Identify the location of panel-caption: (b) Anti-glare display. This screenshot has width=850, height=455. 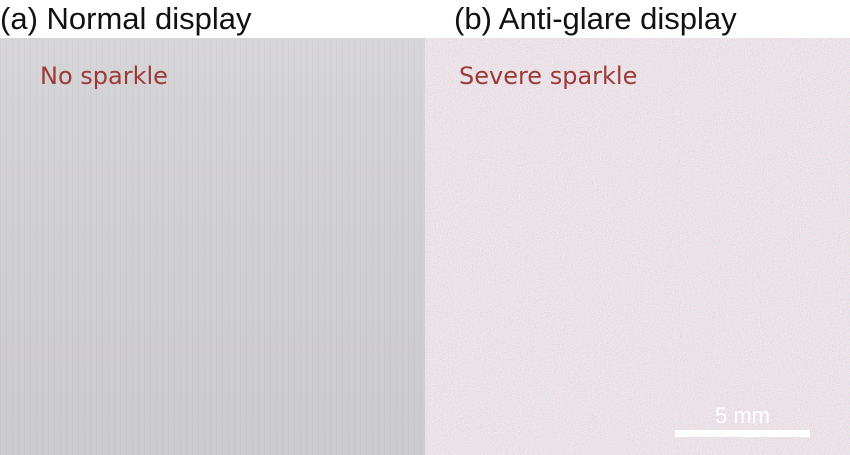
(595, 18).